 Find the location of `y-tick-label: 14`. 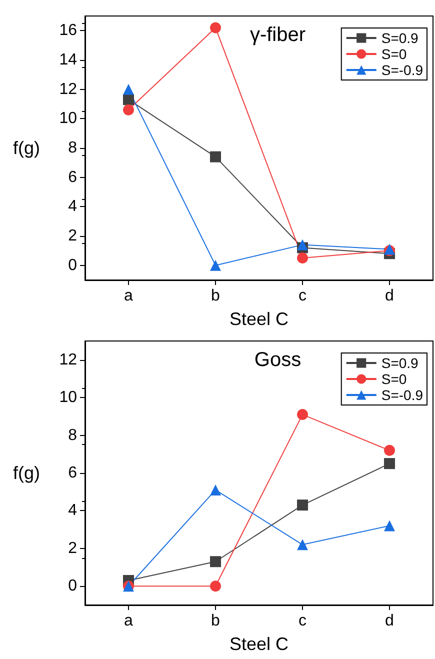

y-tick-label: 14 is located at coordinates (68, 60).